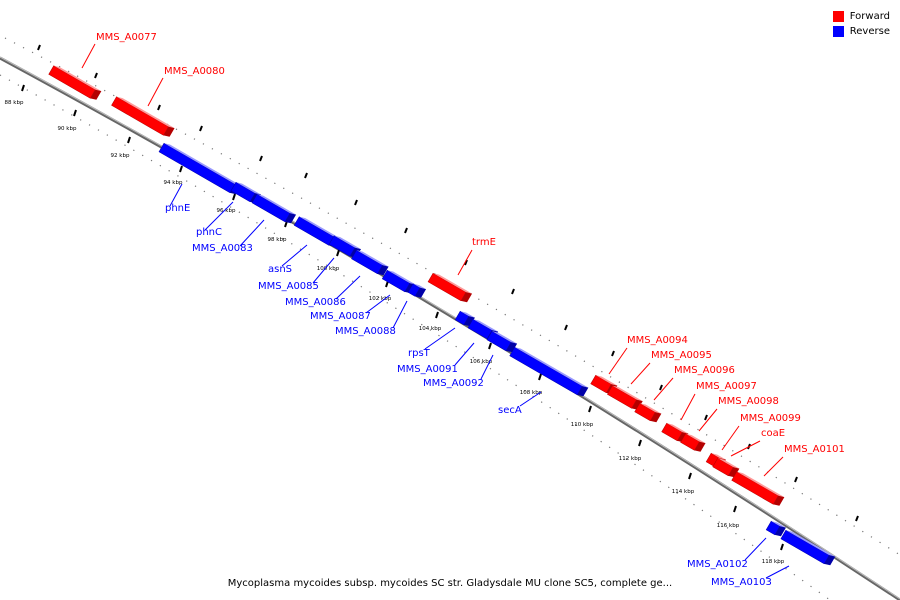 Image resolution: width=900 pixels, height=600 pixels. Describe the element at coordinates (453, 383) in the screenshot. I see `gene-label: MMS_A0092` at that location.